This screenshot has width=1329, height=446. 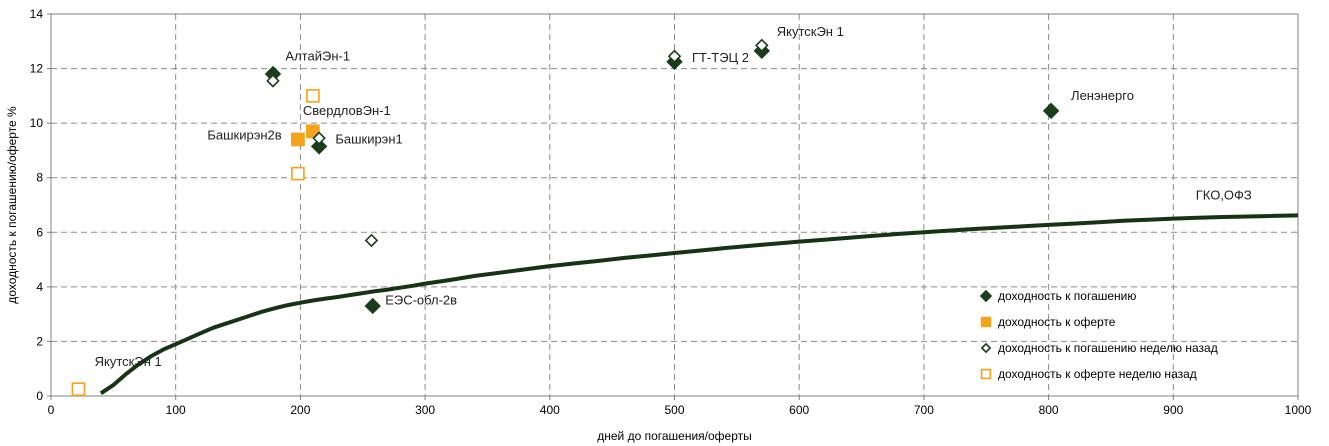 What do you see at coordinates (176, 410) in the screenshot?
I see `x-tick-label: 100` at bounding box center [176, 410].